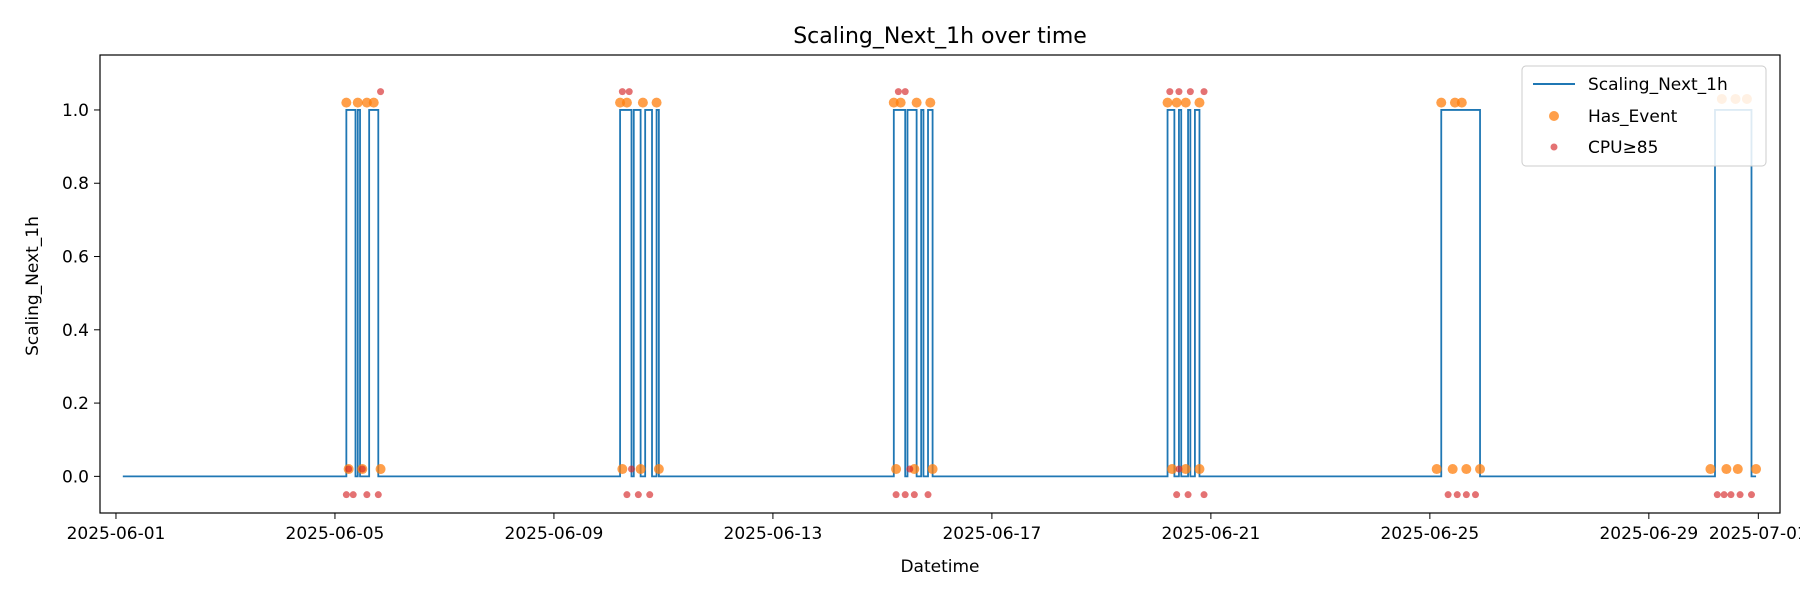 This screenshot has height=600, width=1800. I want to click on x-tick-label: 2025-06-09, so click(554, 534).